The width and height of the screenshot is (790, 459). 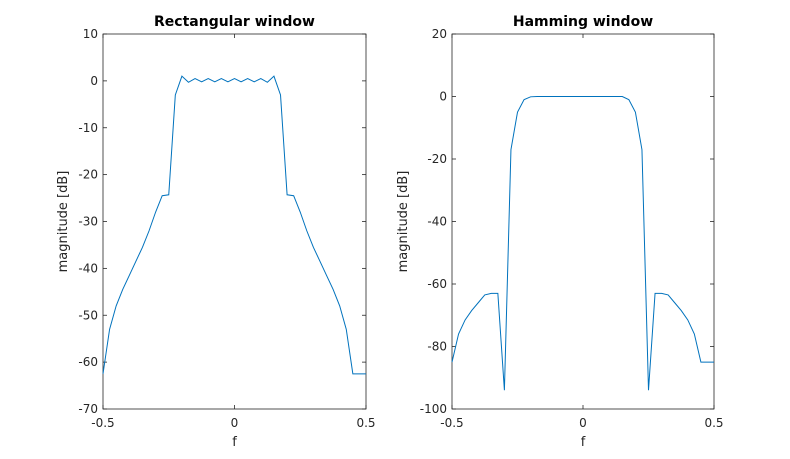 What do you see at coordinates (583, 22) in the screenshot?
I see `chart-title: Hamming window` at bounding box center [583, 22].